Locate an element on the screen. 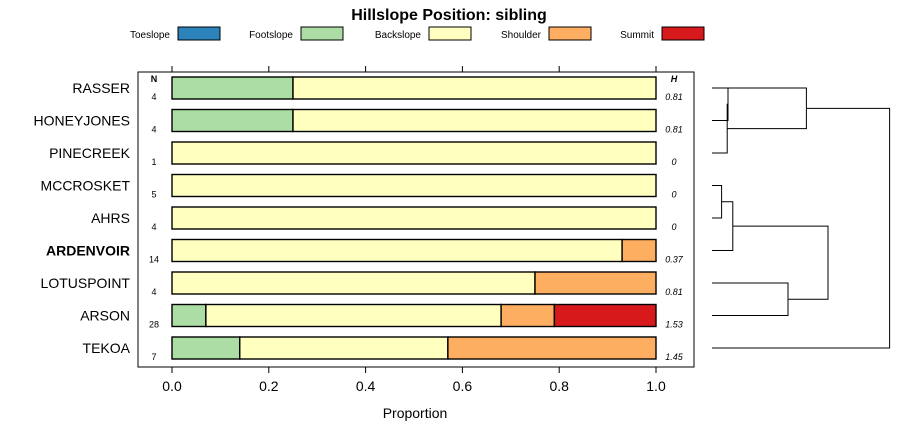 Image resolution: width=900 pixels, height=445 pixels. legend-swatch-footslope is located at coordinates (322, 33).